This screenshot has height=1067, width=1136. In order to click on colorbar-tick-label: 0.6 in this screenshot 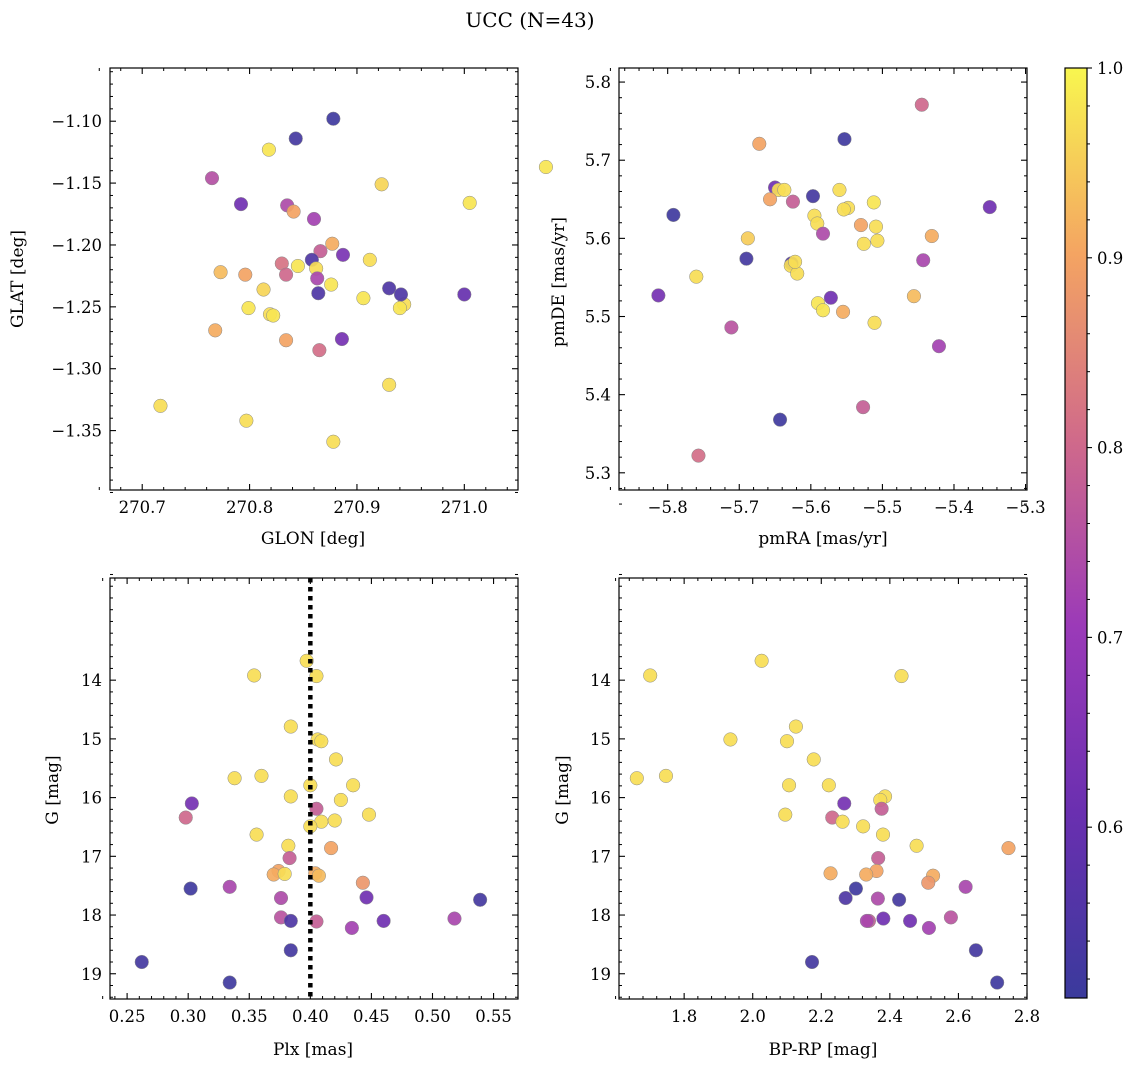, I will do `click(1110, 827)`.